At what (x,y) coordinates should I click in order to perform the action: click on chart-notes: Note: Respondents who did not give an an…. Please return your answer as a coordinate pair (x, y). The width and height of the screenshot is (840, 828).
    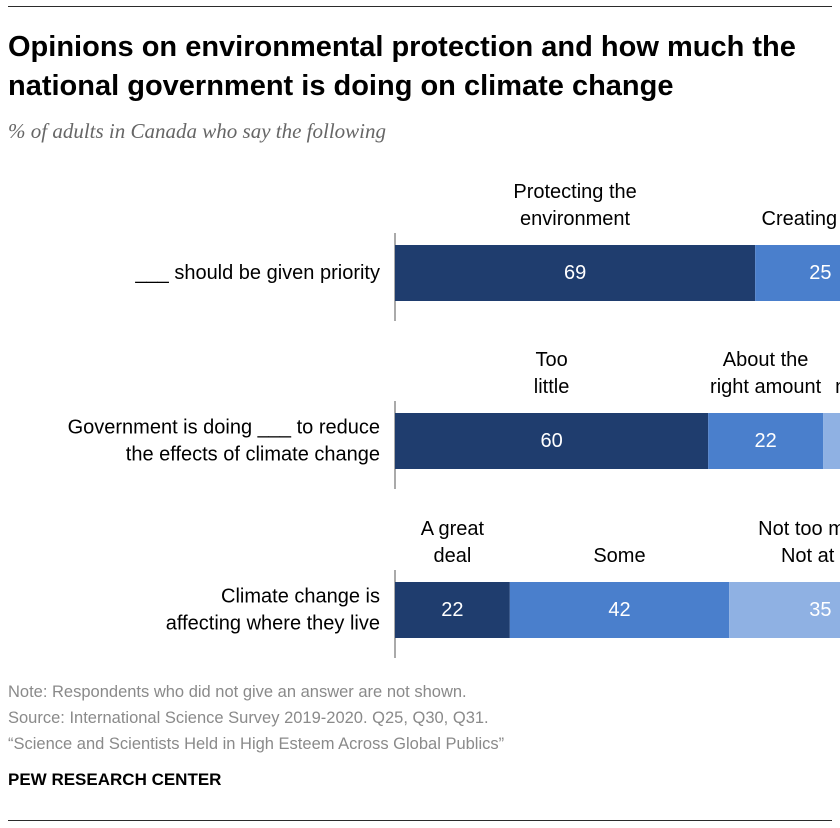
    Looking at the image, I should click on (256, 718).